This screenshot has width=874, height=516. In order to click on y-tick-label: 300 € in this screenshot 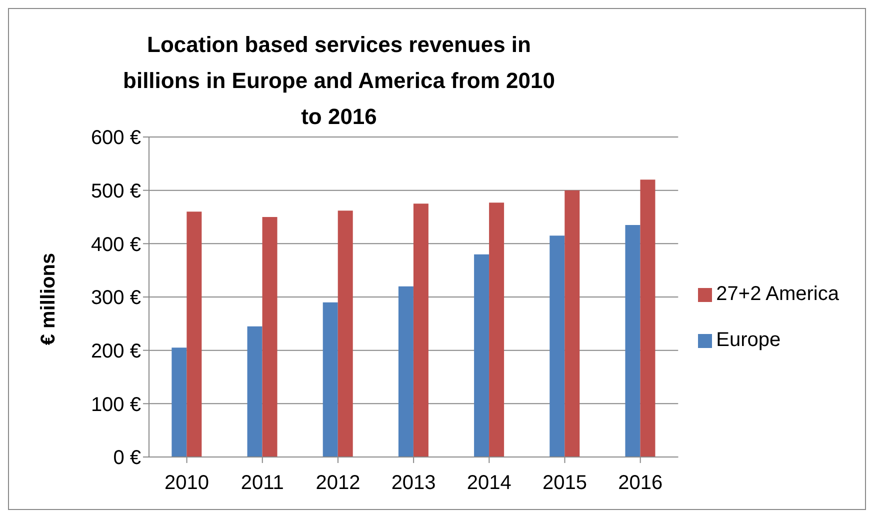, I will do `click(115, 298)`.